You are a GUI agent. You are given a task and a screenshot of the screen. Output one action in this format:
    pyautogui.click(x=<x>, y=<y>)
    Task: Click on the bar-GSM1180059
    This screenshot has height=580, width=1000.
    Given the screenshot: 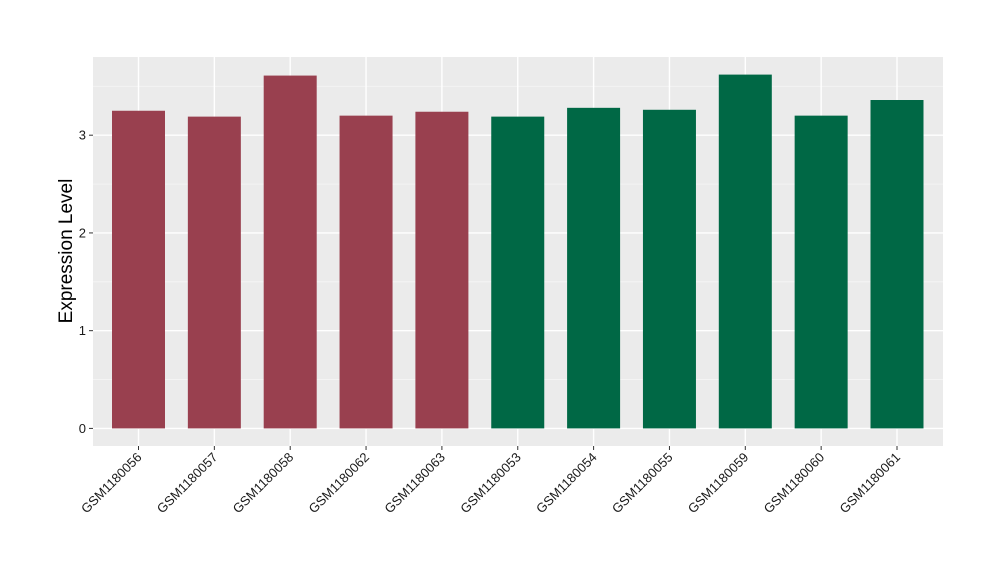 What is the action you would take?
    pyautogui.click(x=745, y=251)
    